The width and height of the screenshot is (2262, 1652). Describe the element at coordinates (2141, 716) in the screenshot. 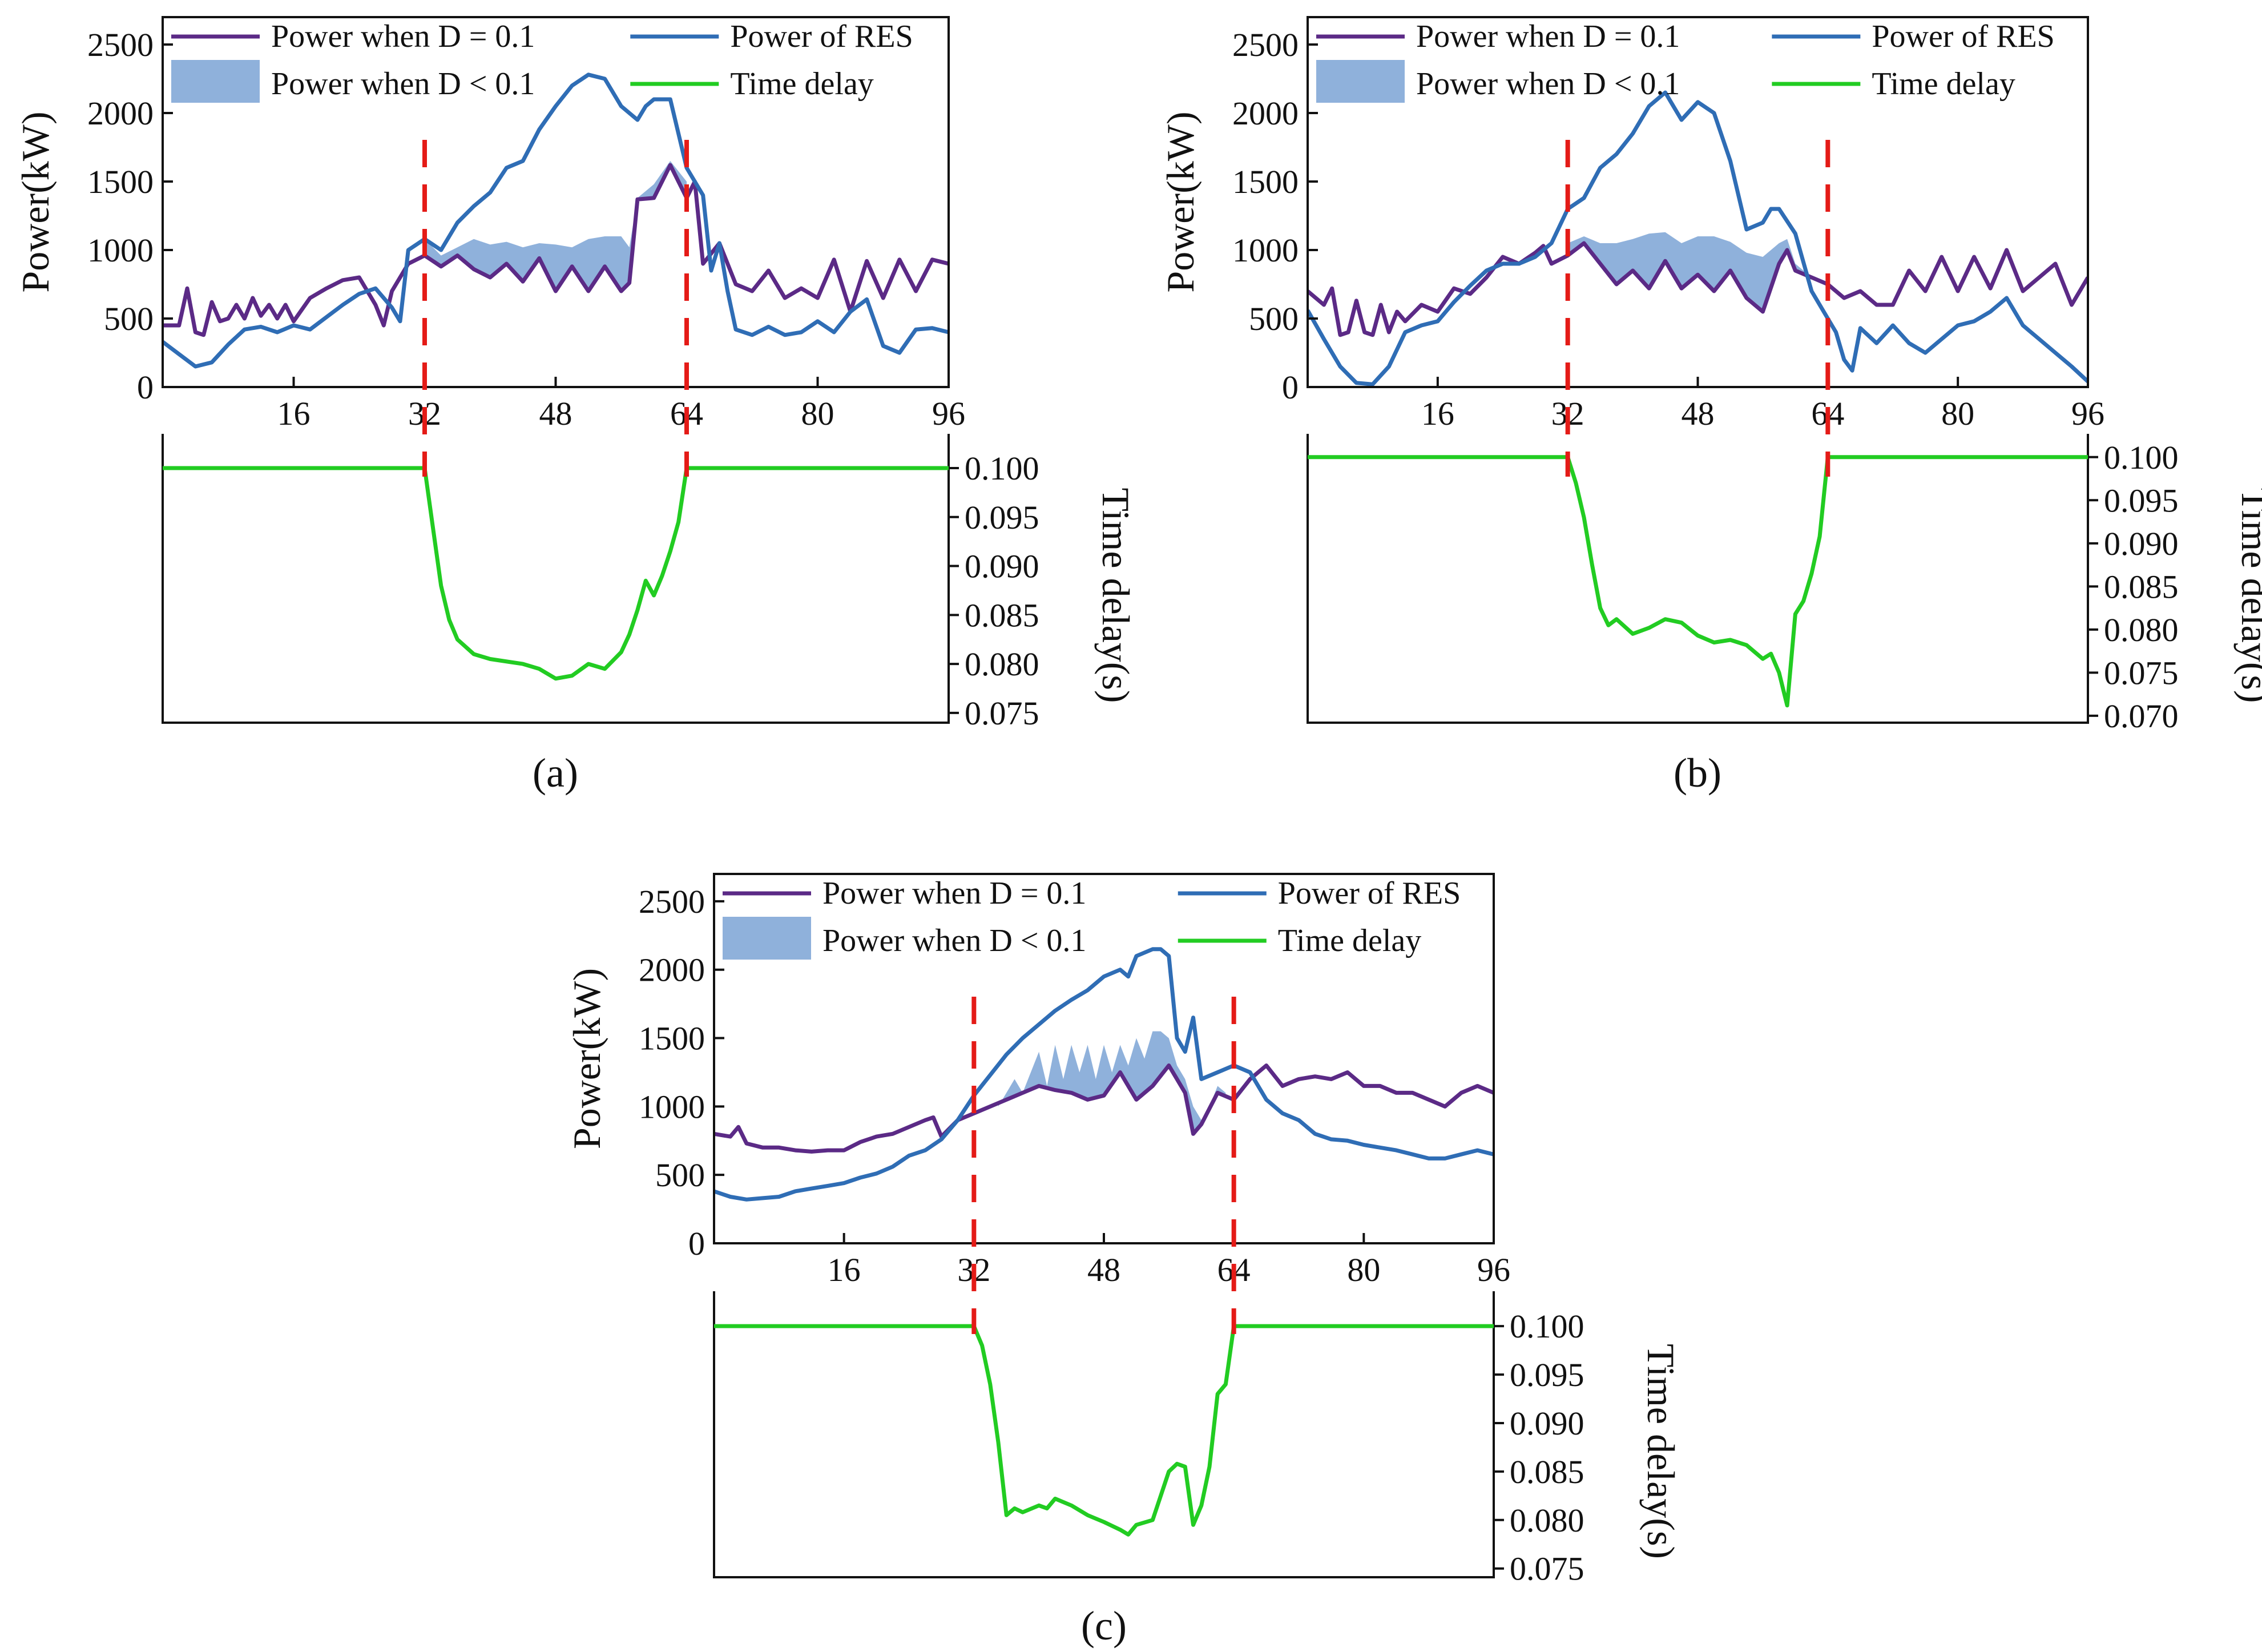

I see `delay-ytick-label: 0.070` at that location.